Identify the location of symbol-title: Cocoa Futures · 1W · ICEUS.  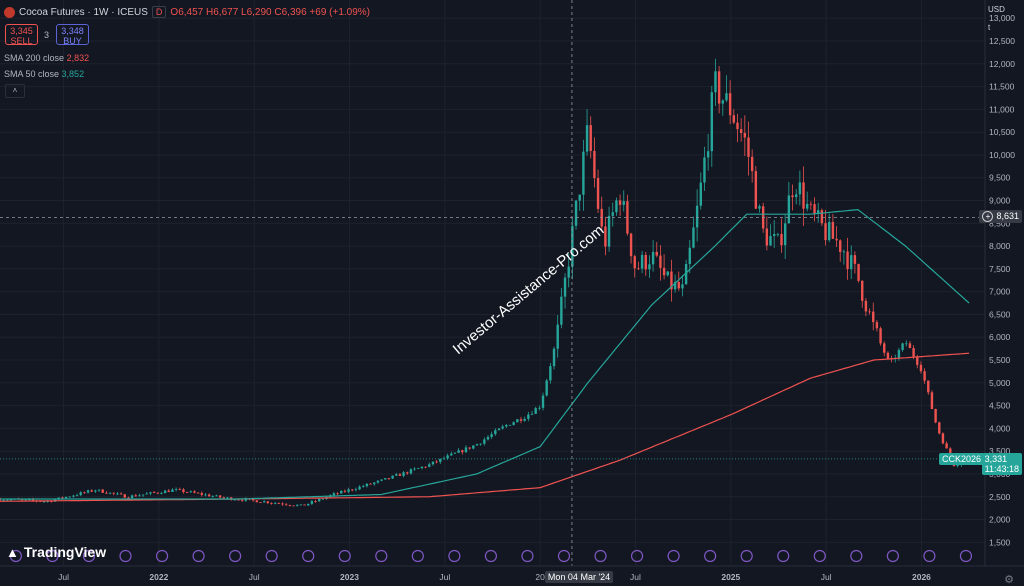
(83, 12).